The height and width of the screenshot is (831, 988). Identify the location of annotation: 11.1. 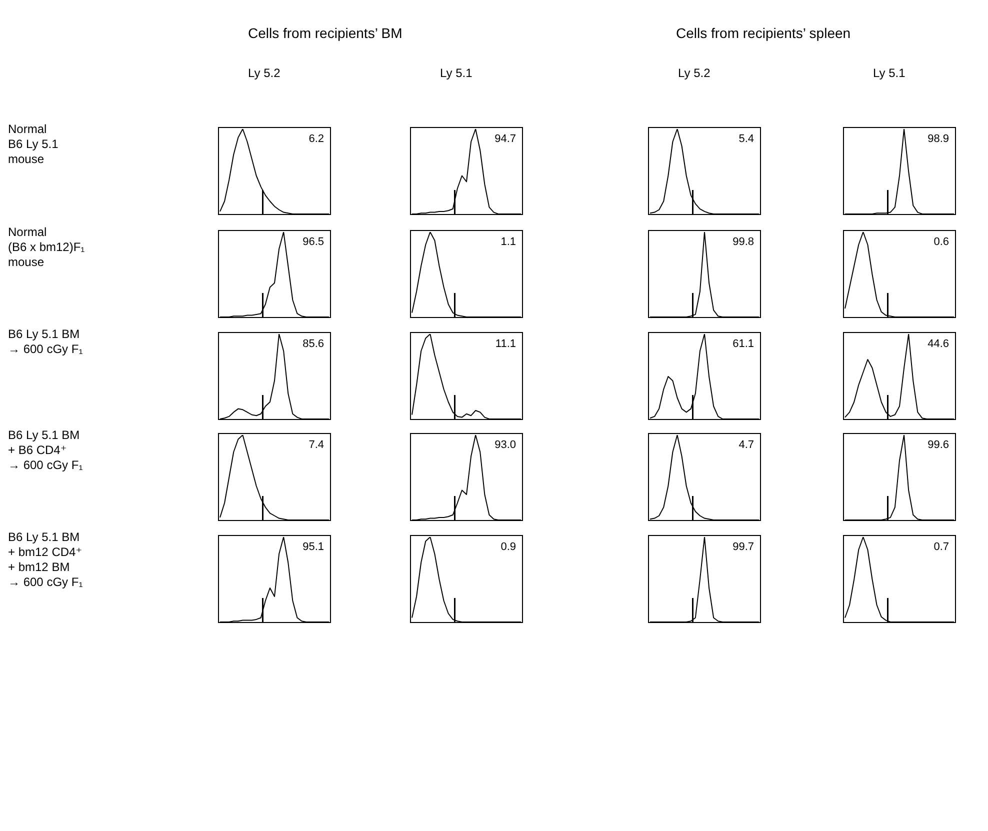
(505, 344).